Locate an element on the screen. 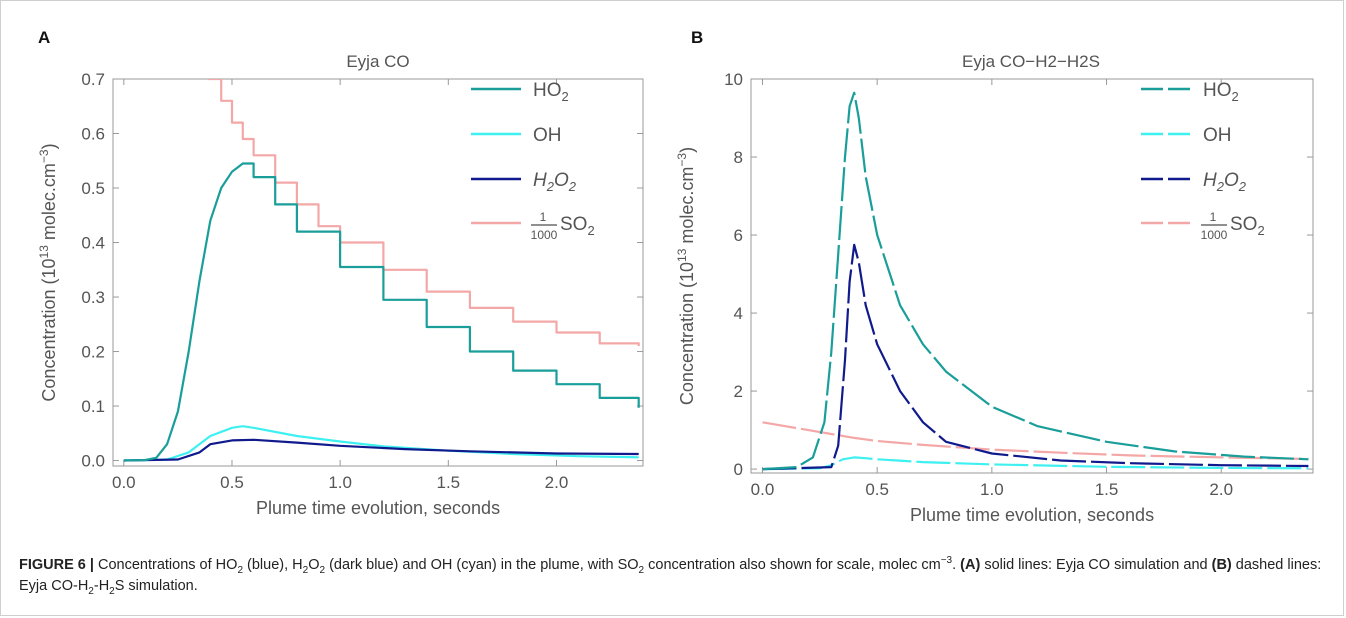 Image resolution: width=1346 pixels, height=618 pixels. y-tick-label: 0.3 is located at coordinates (93, 297).